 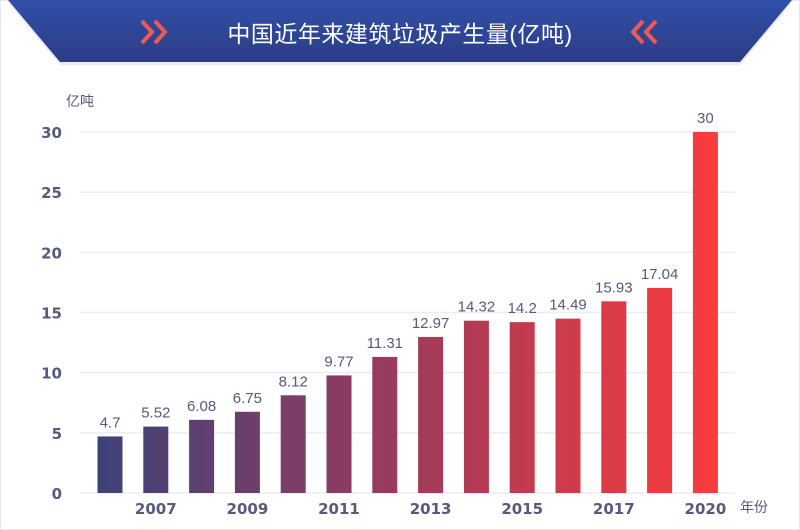 I want to click on data-label: 9.77, so click(x=338, y=361).